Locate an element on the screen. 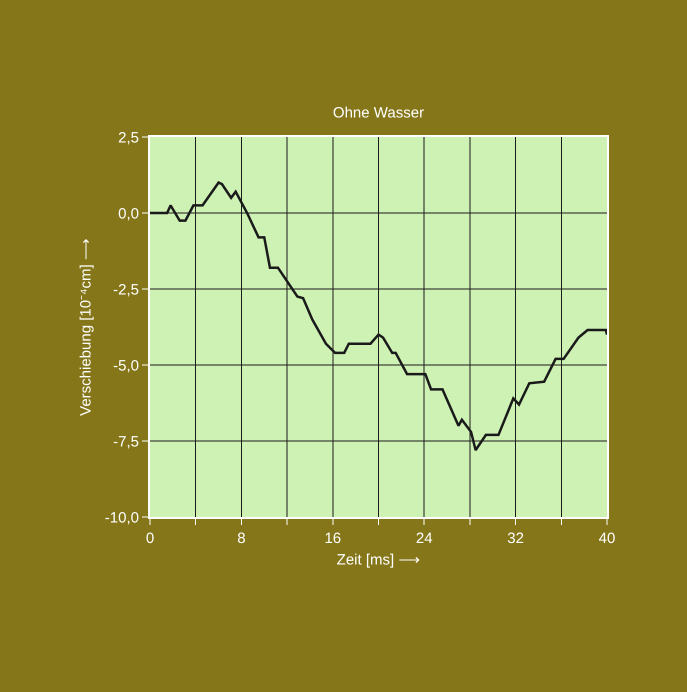 This screenshot has width=687, height=692. x-tick-label: 16 is located at coordinates (333, 538).